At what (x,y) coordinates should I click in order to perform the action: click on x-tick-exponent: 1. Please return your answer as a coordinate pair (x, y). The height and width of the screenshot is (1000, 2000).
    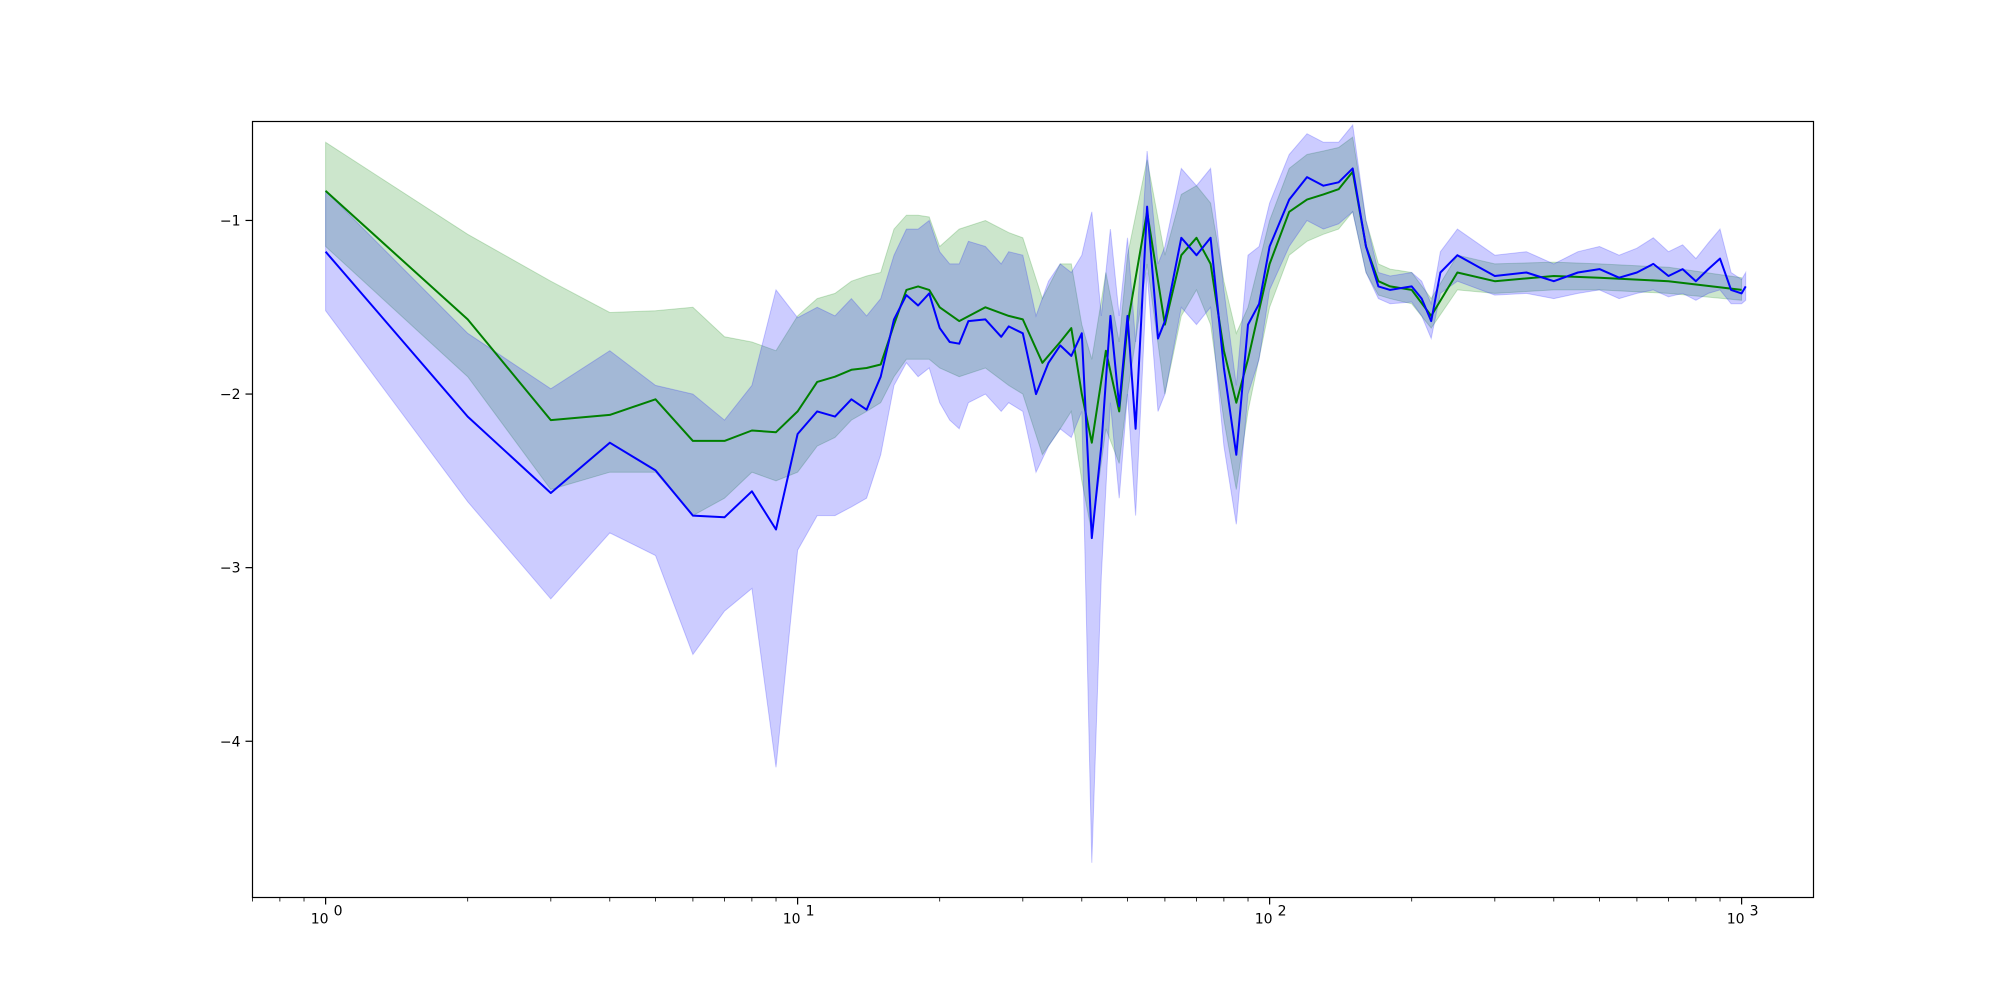
    Looking at the image, I should click on (810, 912).